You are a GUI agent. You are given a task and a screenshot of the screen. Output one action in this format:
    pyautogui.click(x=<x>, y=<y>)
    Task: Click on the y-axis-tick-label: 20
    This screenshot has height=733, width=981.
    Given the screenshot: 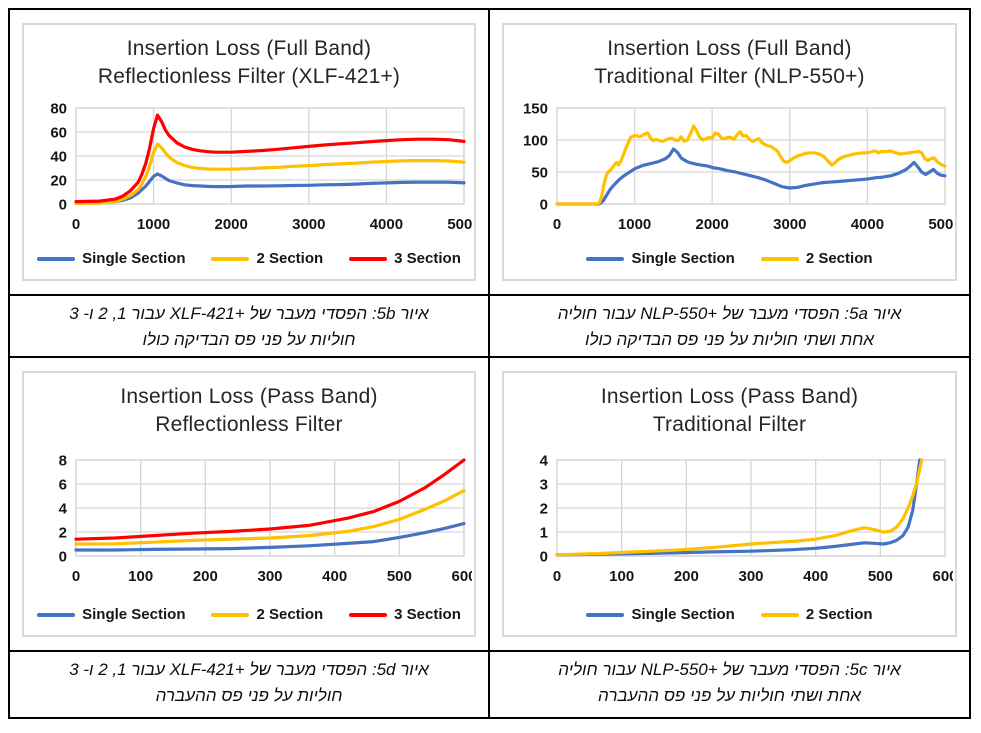 What is the action you would take?
    pyautogui.click(x=58, y=181)
    